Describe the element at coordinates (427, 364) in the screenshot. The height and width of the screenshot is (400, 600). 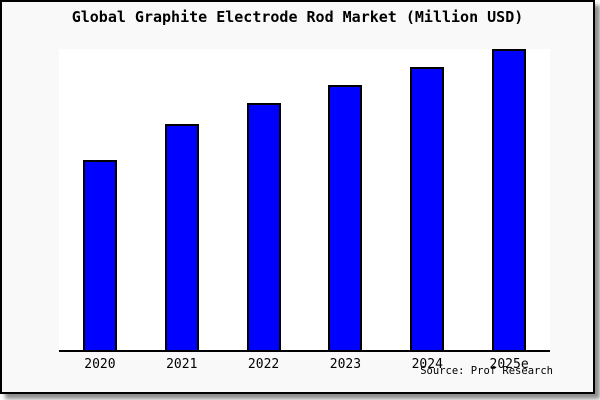
I see `x-tick-label-2024: 2024` at that location.